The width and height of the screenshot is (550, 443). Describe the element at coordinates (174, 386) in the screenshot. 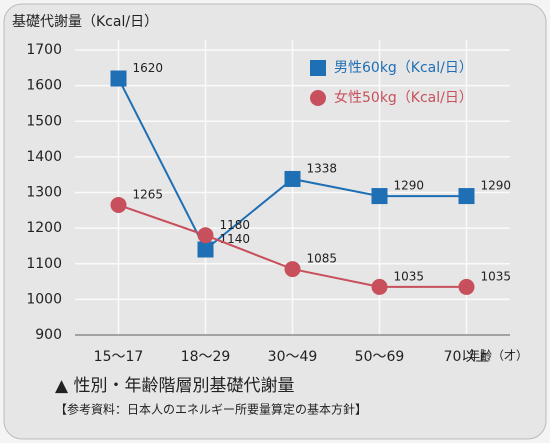

I see `caption: ▲ 性別・年齢階層別基礎代謝量` at that location.